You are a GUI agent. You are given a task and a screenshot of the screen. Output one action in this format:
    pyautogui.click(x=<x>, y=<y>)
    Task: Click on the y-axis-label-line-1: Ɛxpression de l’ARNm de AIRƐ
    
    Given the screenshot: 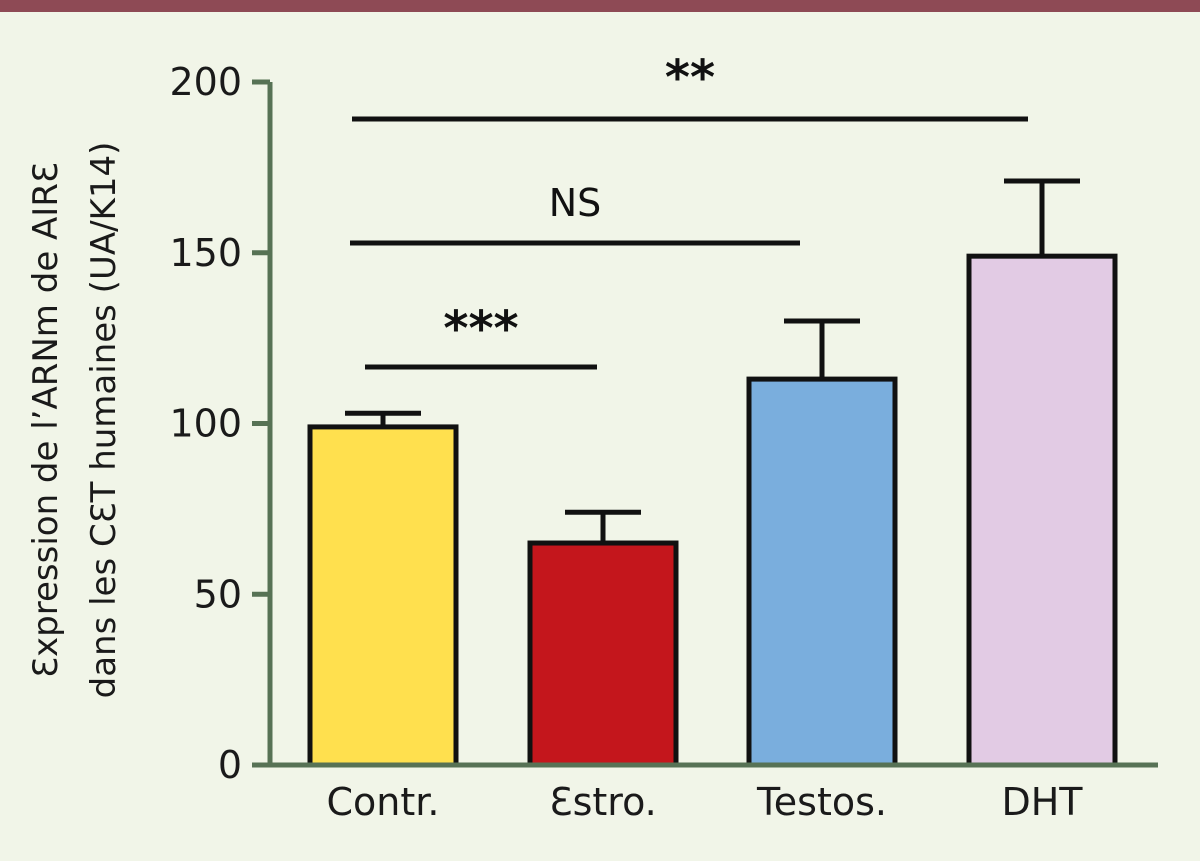 What is the action you would take?
    pyautogui.click(x=46, y=420)
    